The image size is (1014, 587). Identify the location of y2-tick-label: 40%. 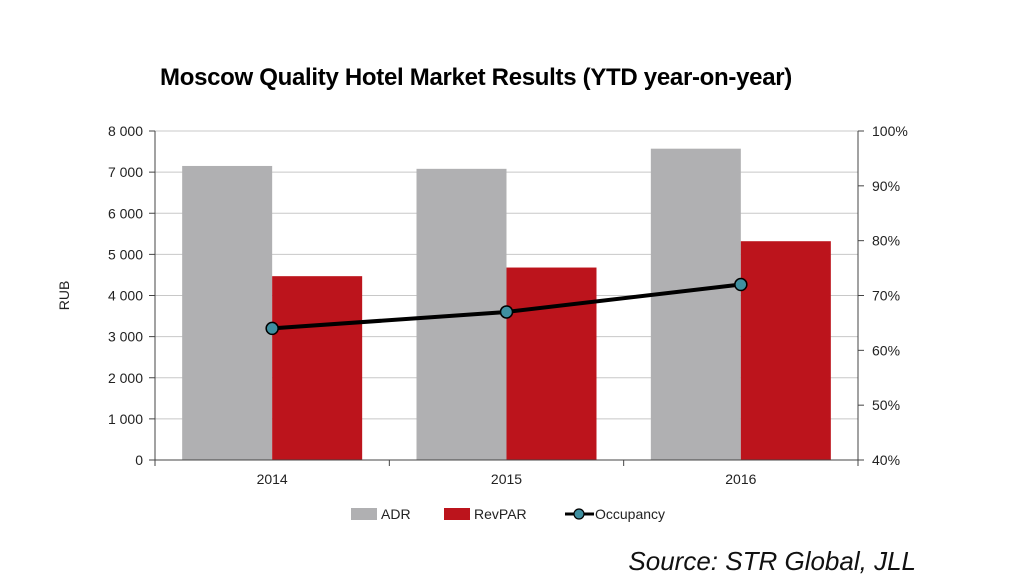
(886, 460).